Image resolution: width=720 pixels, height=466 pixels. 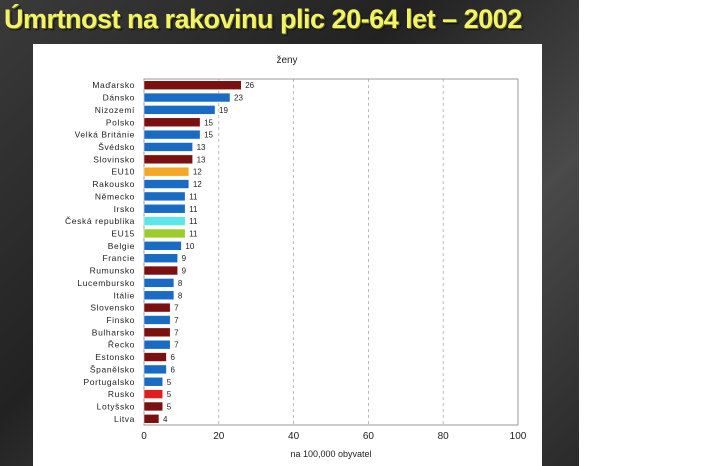 What do you see at coordinates (113, 85) in the screenshot?
I see `category-label: Maďarsko` at bounding box center [113, 85].